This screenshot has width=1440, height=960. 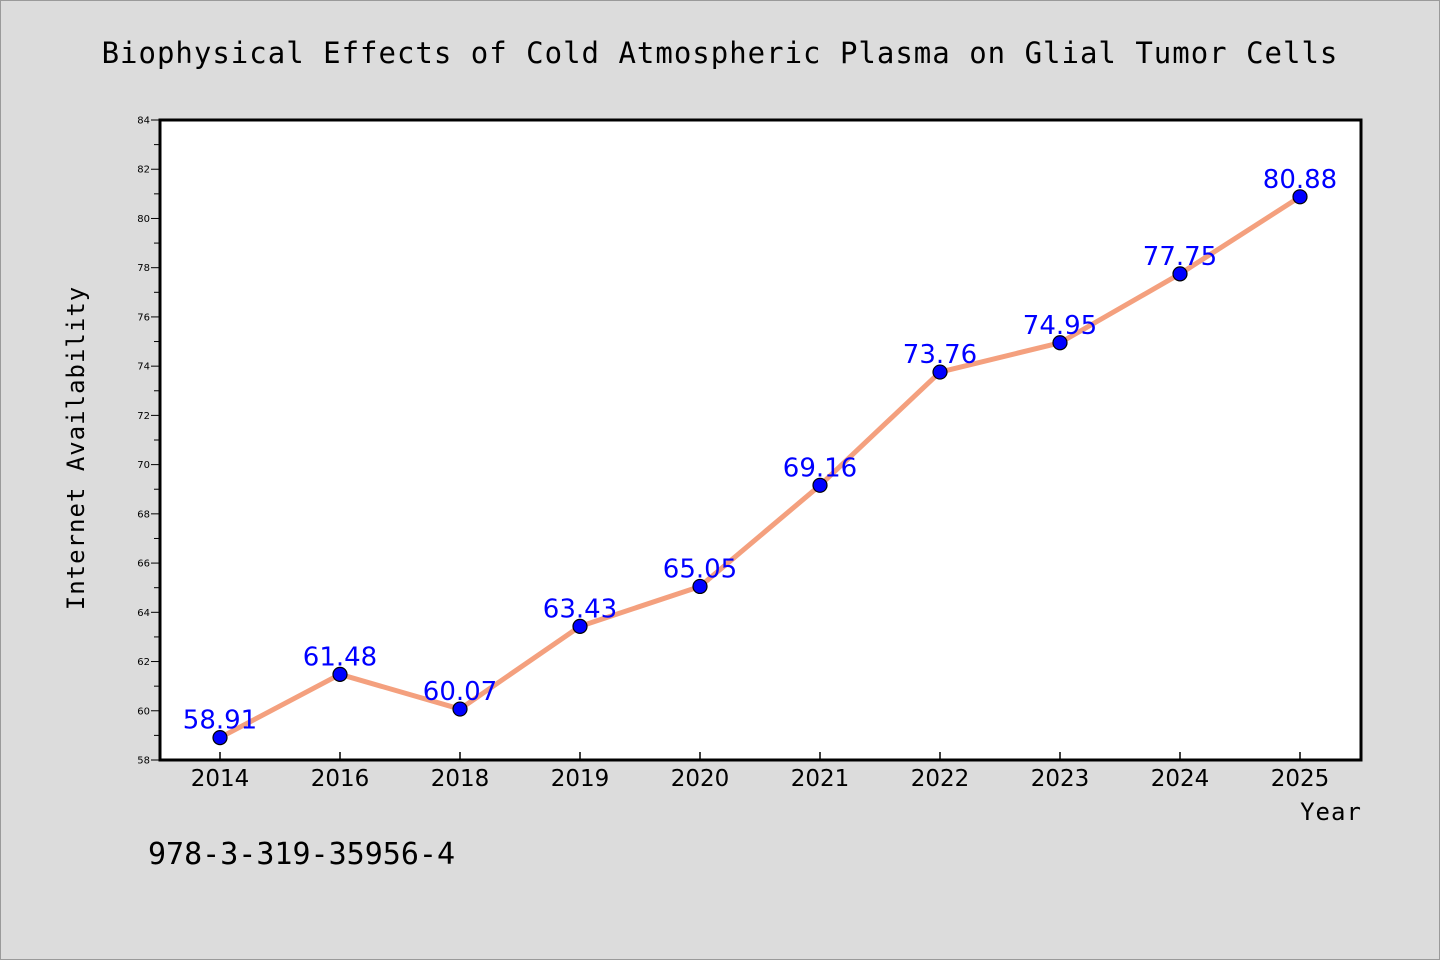 What do you see at coordinates (143, 170) in the screenshot?
I see `y-tick-label: 82` at bounding box center [143, 170].